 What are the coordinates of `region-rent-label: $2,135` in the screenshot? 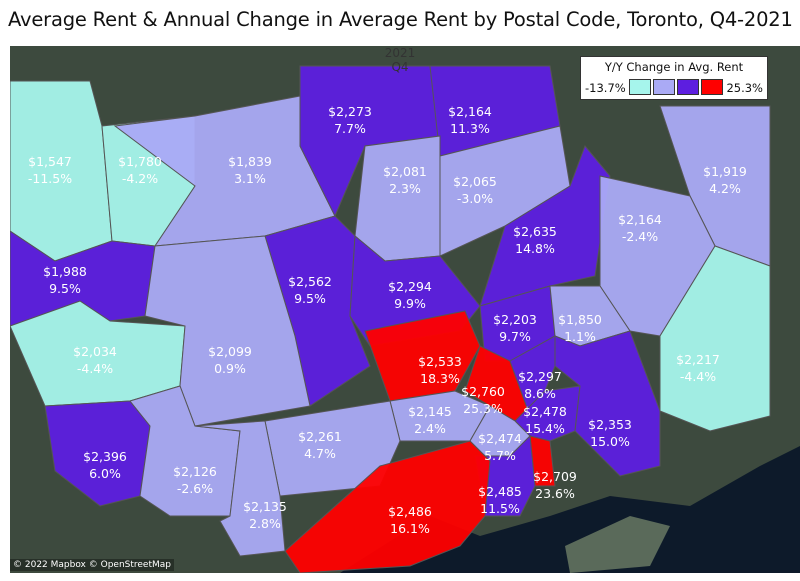 It's located at (265, 506).